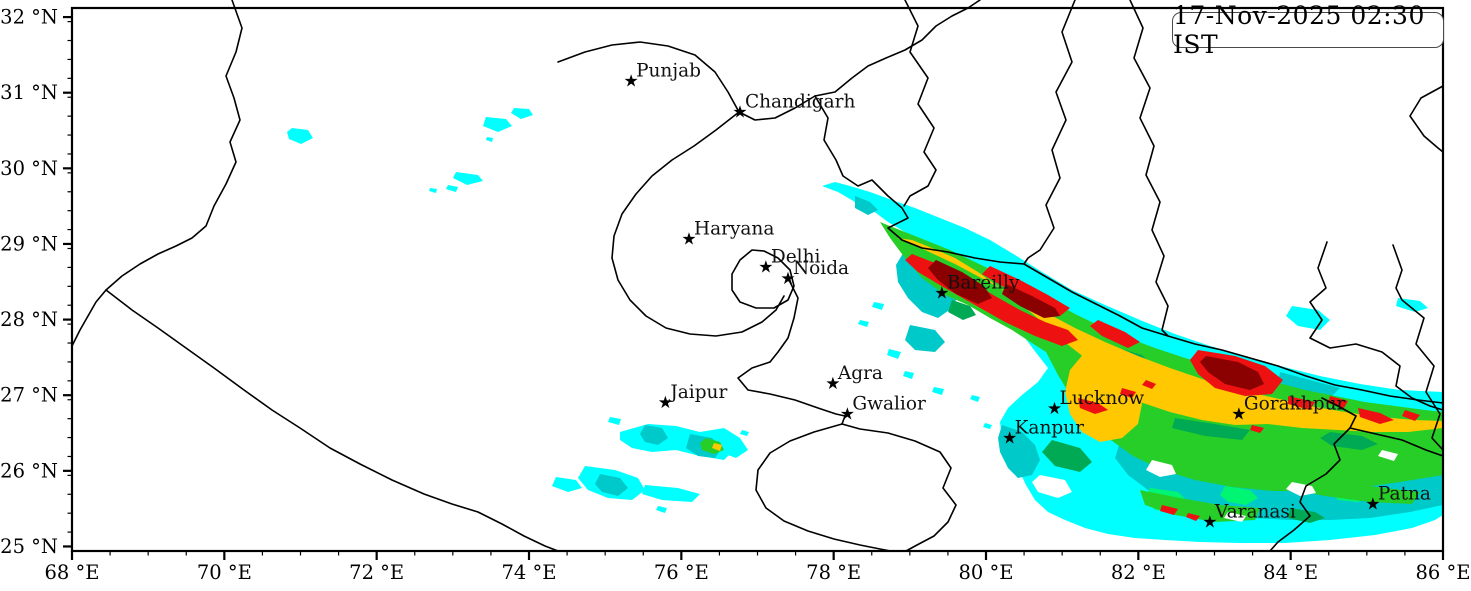 Image resolution: width=1471 pixels, height=591 pixels. I want to click on city-label: Kanpur, so click(1050, 428).